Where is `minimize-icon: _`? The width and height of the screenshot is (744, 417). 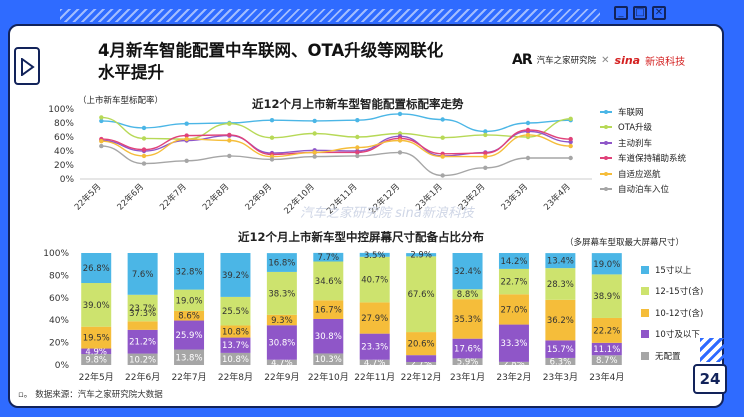 minimize-icon: _ is located at coordinates (621, 13).